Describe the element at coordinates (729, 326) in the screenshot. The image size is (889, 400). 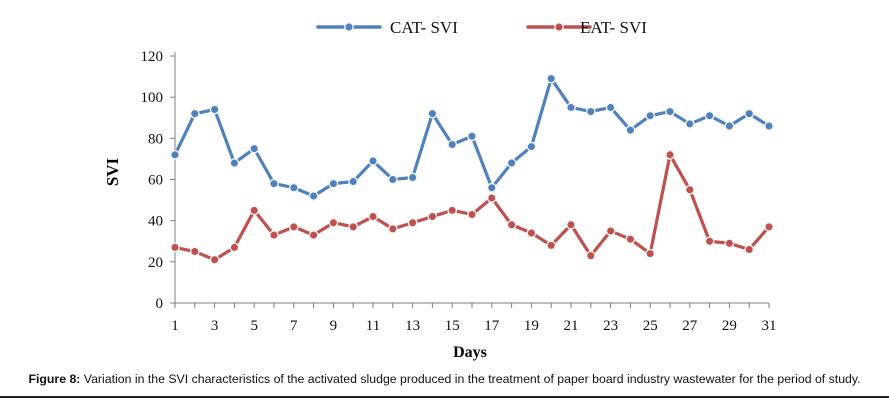
I see `x-tick-label: 29` at that location.